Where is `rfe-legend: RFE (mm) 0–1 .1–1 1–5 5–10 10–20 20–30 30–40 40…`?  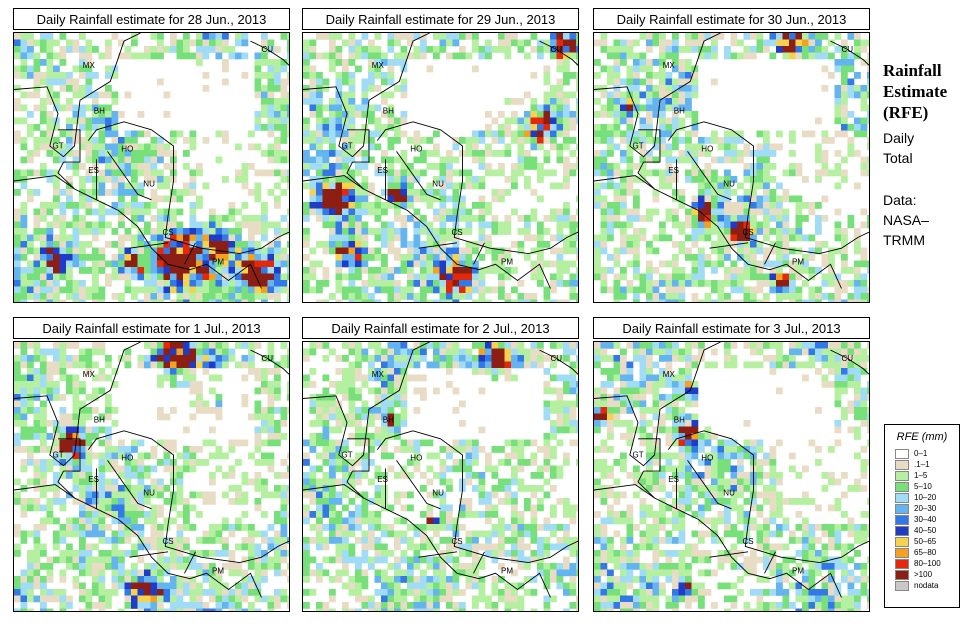
rfe-legend: RFE (mm) 0–1 .1–1 1–5 5–10 10–20 20–30 30–40 40… is located at coordinates (922, 516).